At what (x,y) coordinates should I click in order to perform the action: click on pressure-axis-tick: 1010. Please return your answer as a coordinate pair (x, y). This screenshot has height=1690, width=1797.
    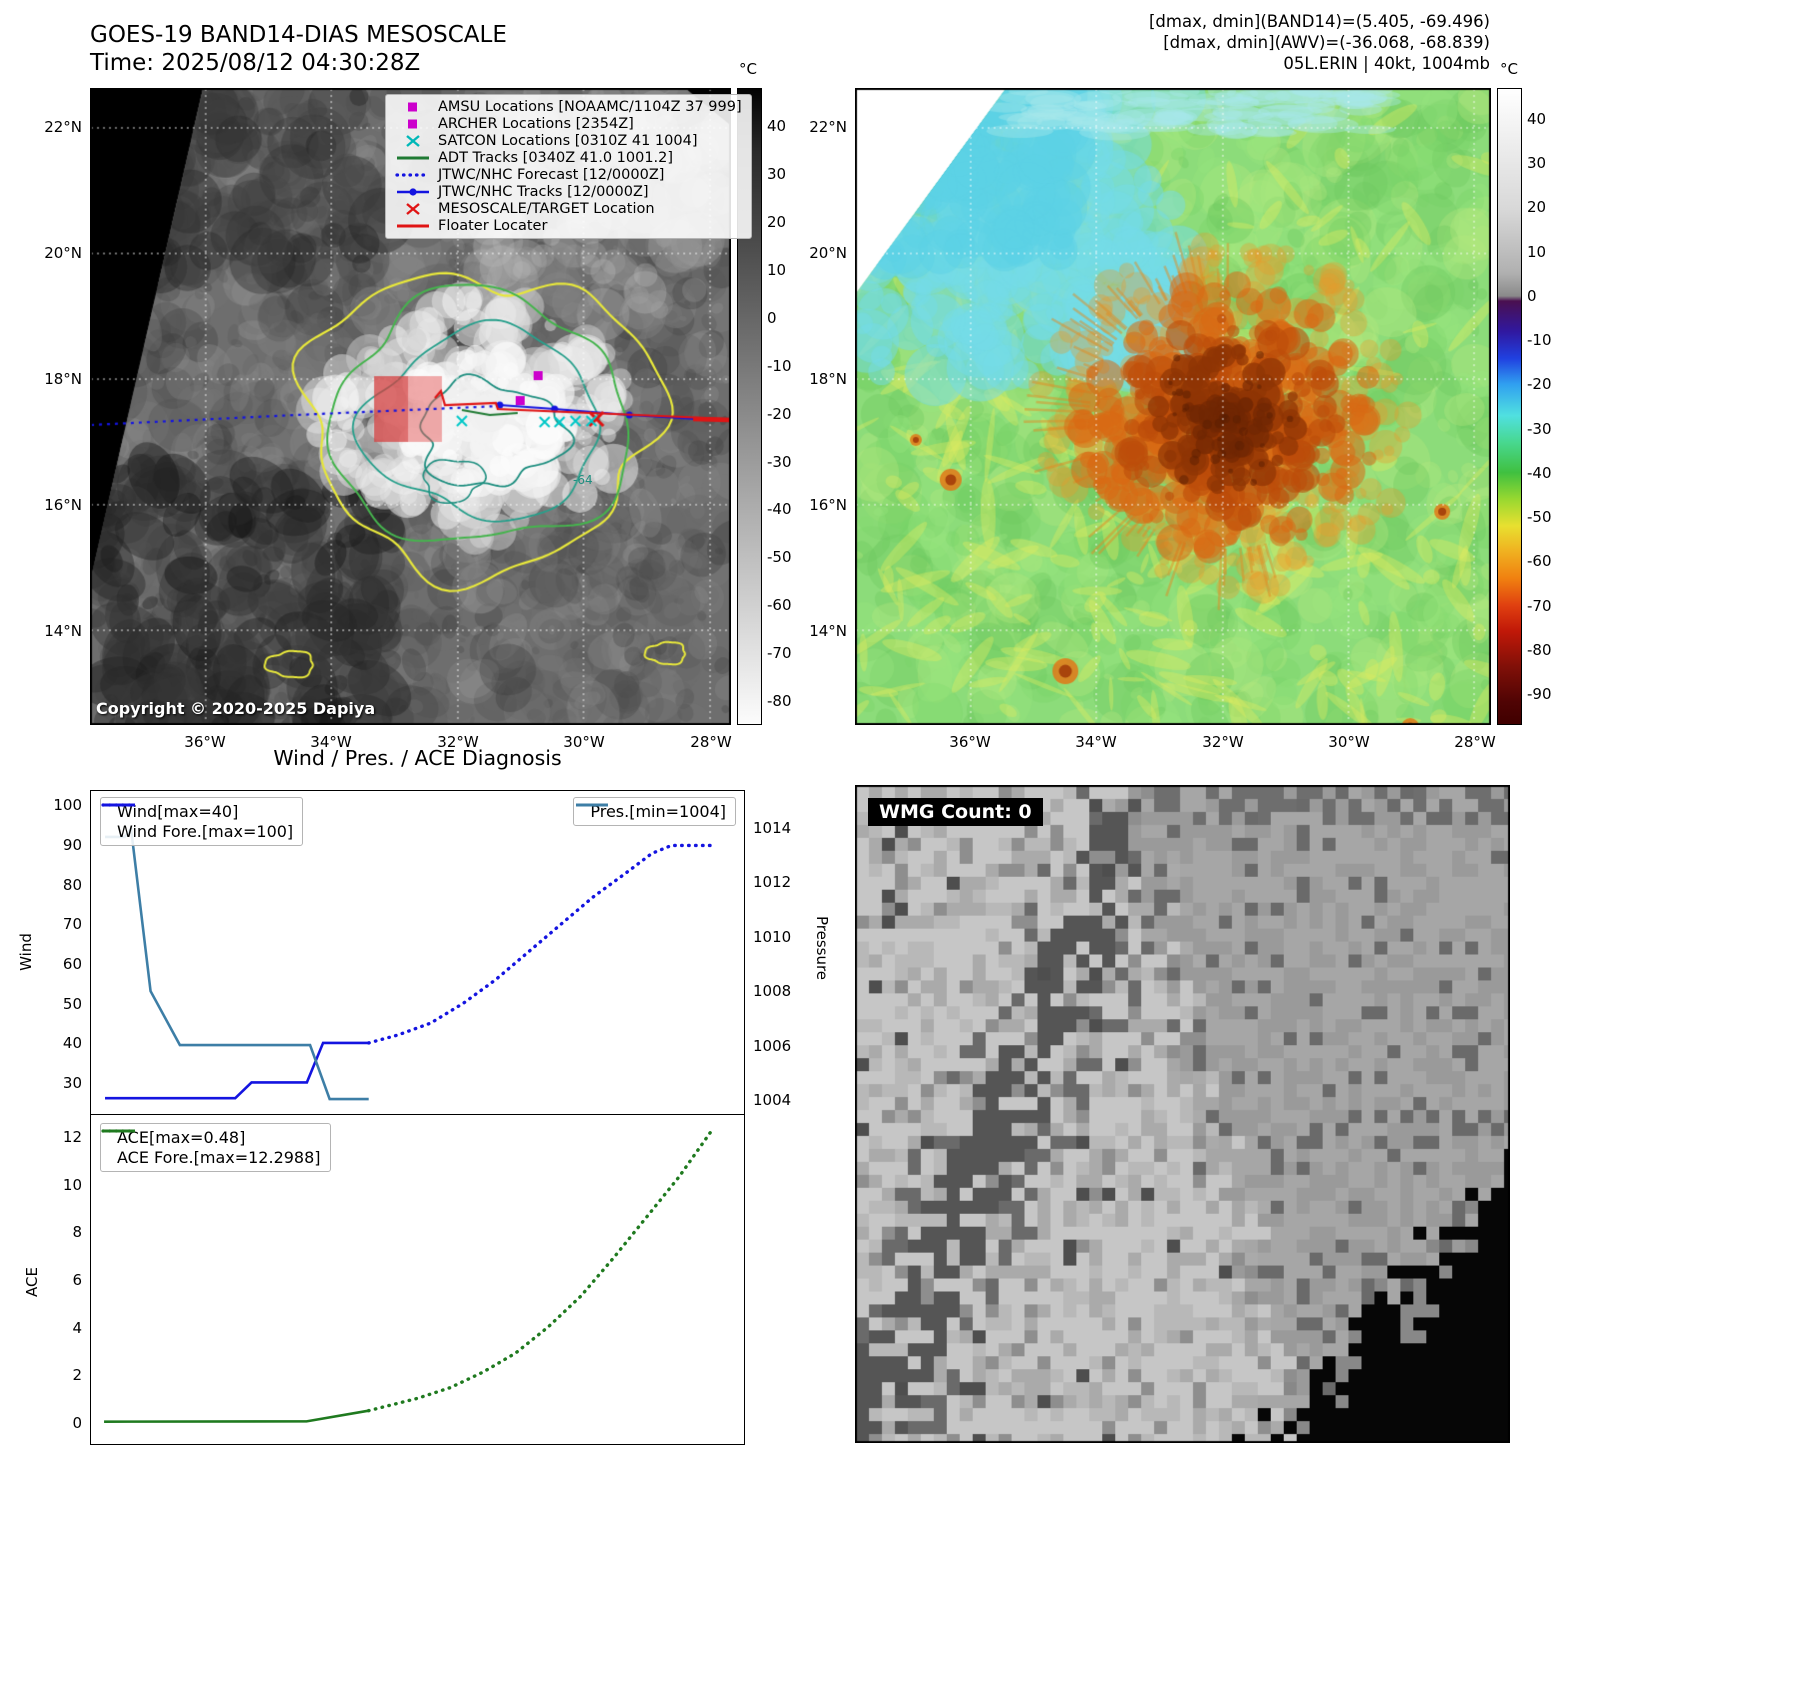
    Looking at the image, I should click on (772, 936).